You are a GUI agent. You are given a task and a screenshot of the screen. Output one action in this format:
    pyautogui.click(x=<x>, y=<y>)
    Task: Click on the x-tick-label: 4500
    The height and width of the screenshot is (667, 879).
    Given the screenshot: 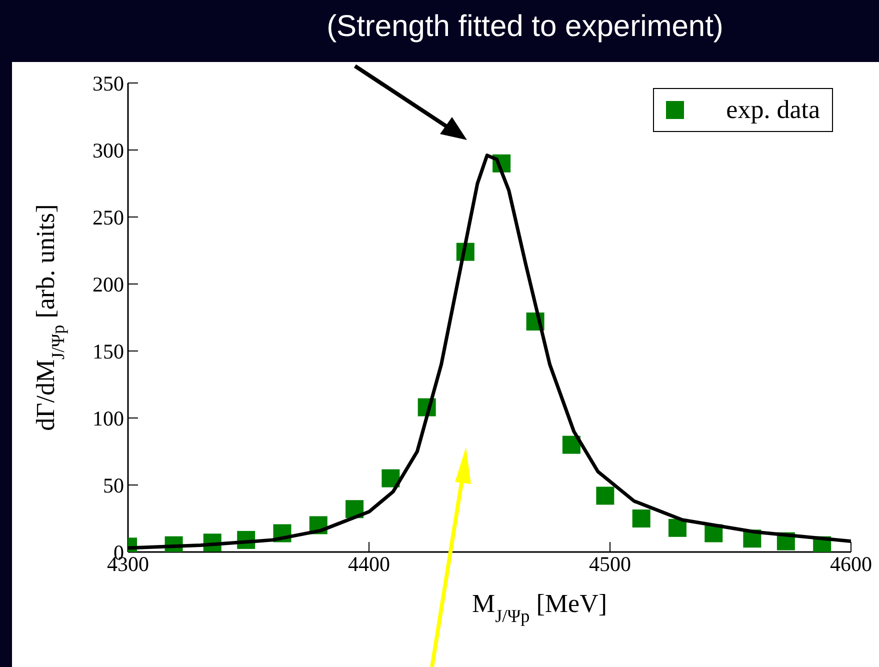 What is the action you would take?
    pyautogui.click(x=610, y=564)
    